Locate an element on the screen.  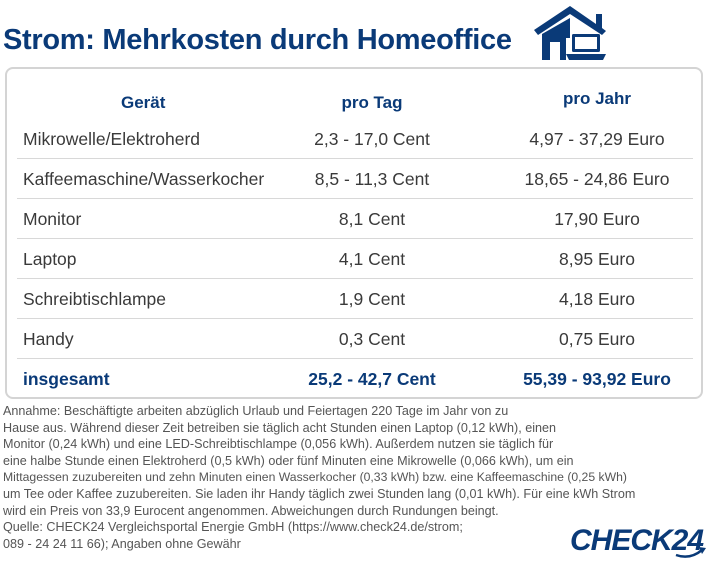
total-per-day: 25,2 - 42,7 Cent is located at coordinates (372, 379).